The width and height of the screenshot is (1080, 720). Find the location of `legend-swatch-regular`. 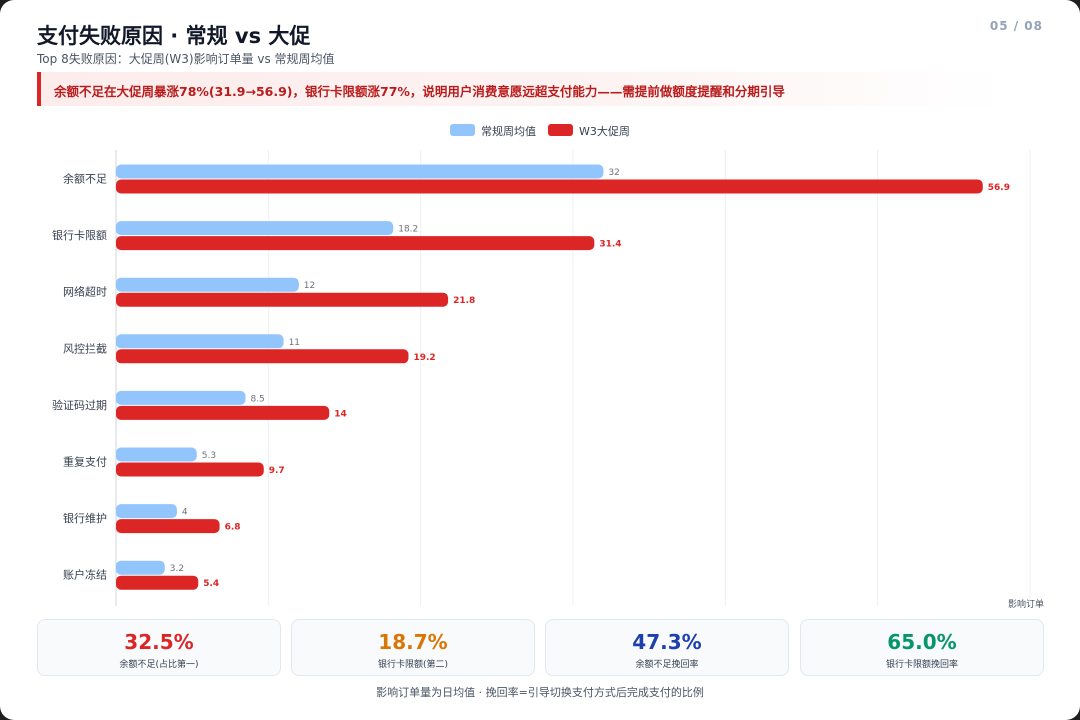

legend-swatch-regular is located at coordinates (462, 130).